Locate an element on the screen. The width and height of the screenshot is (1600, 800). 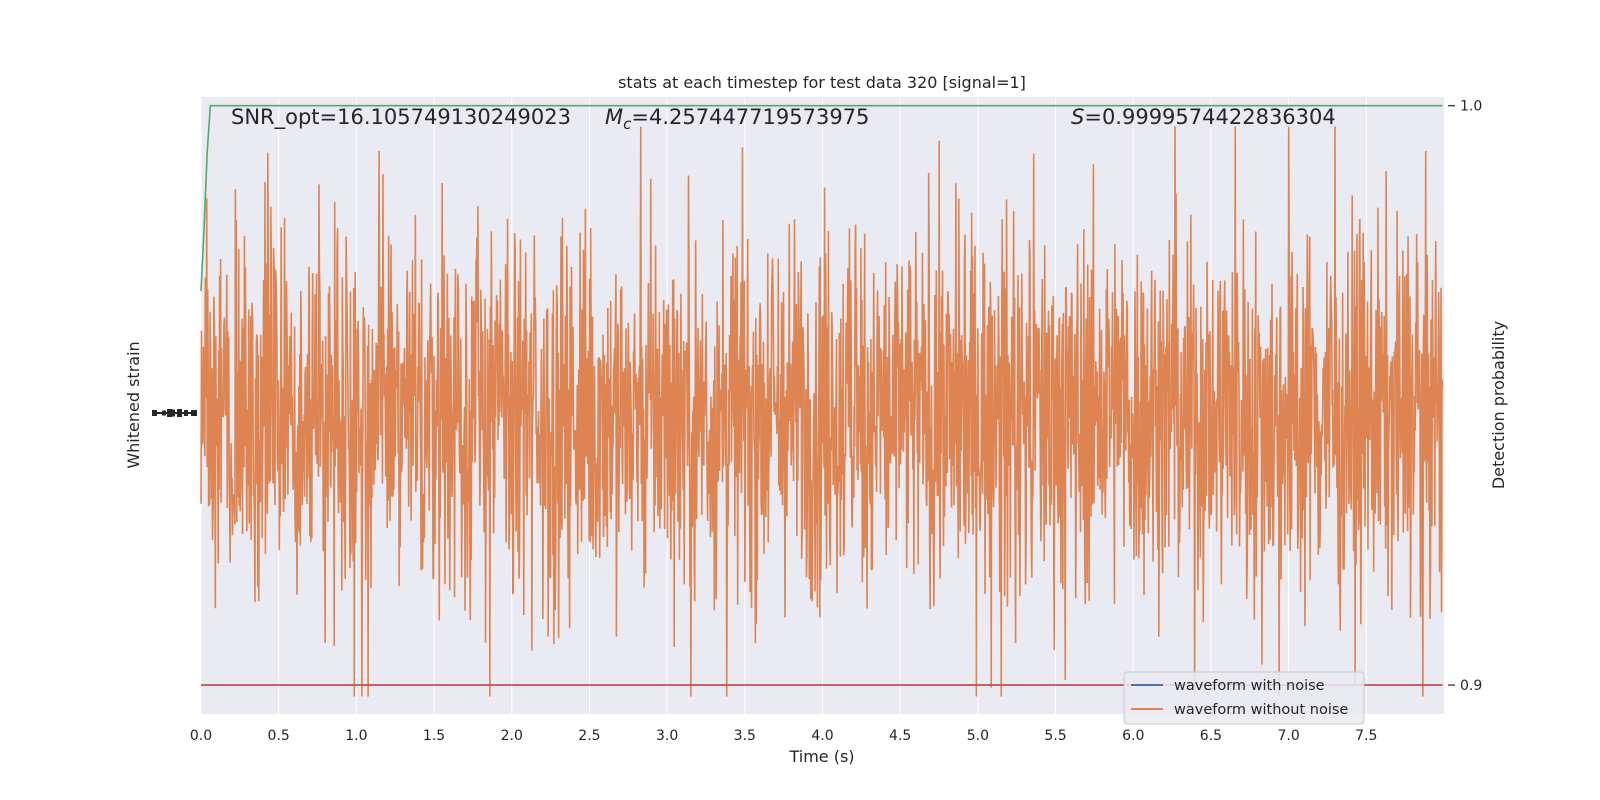
score-value: =0.9999574422836304 is located at coordinates (1209, 117).